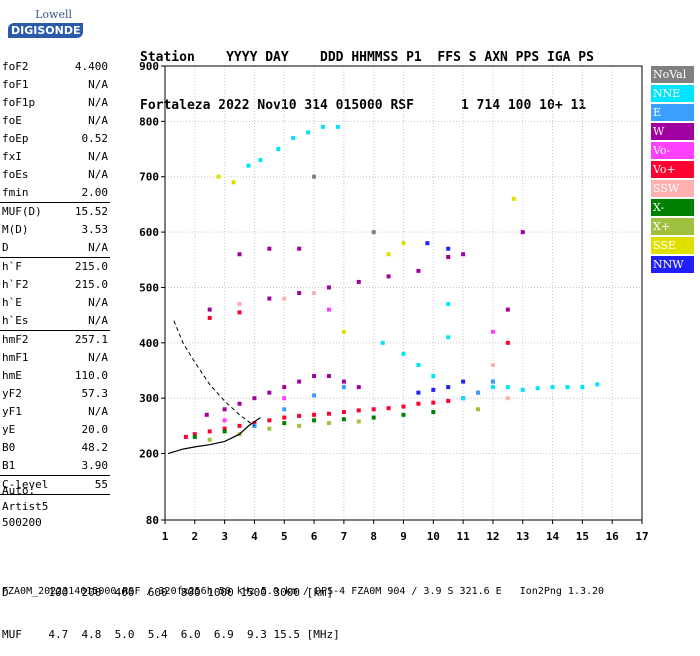 Image resolution: width=700 pixels, height=656 pixels. I want to click on autoscaling-info: Auto: Artist5 500200, so click(25, 507).